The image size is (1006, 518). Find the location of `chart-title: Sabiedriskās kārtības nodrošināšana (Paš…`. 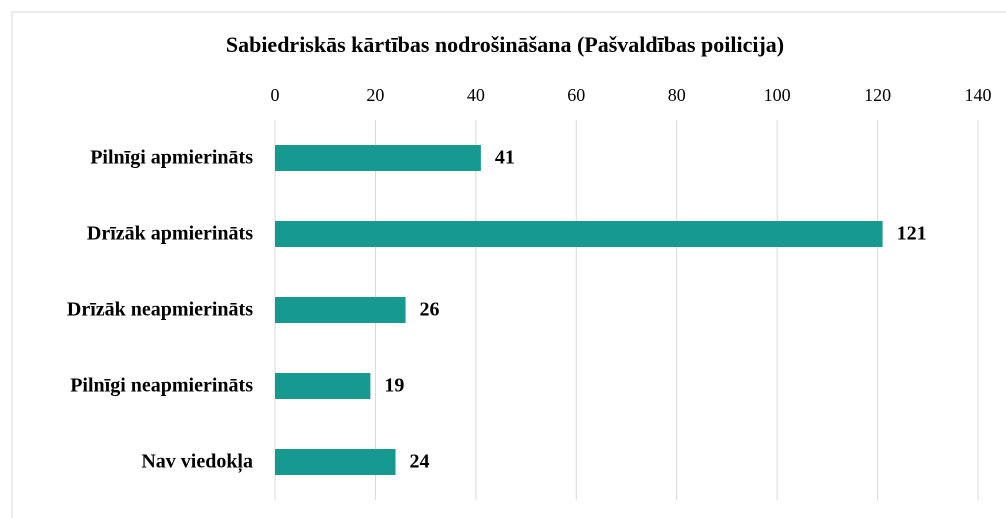

chart-title: Sabiedriskās kārtības nodrošināšana (Paš… is located at coordinates (505, 44).